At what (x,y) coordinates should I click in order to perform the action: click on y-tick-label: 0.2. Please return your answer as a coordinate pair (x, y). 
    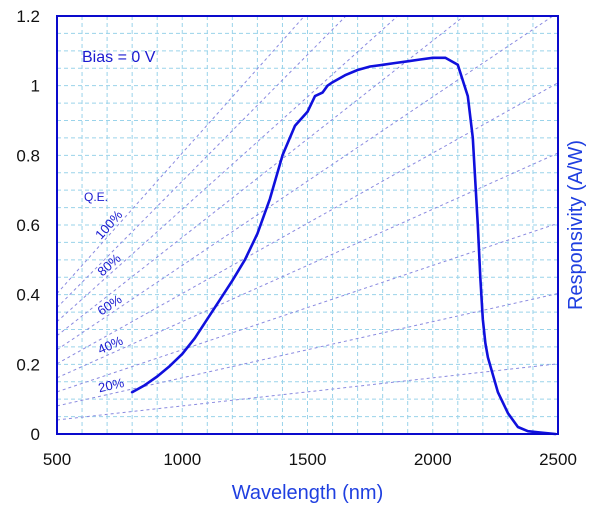
    Looking at the image, I should click on (28, 364).